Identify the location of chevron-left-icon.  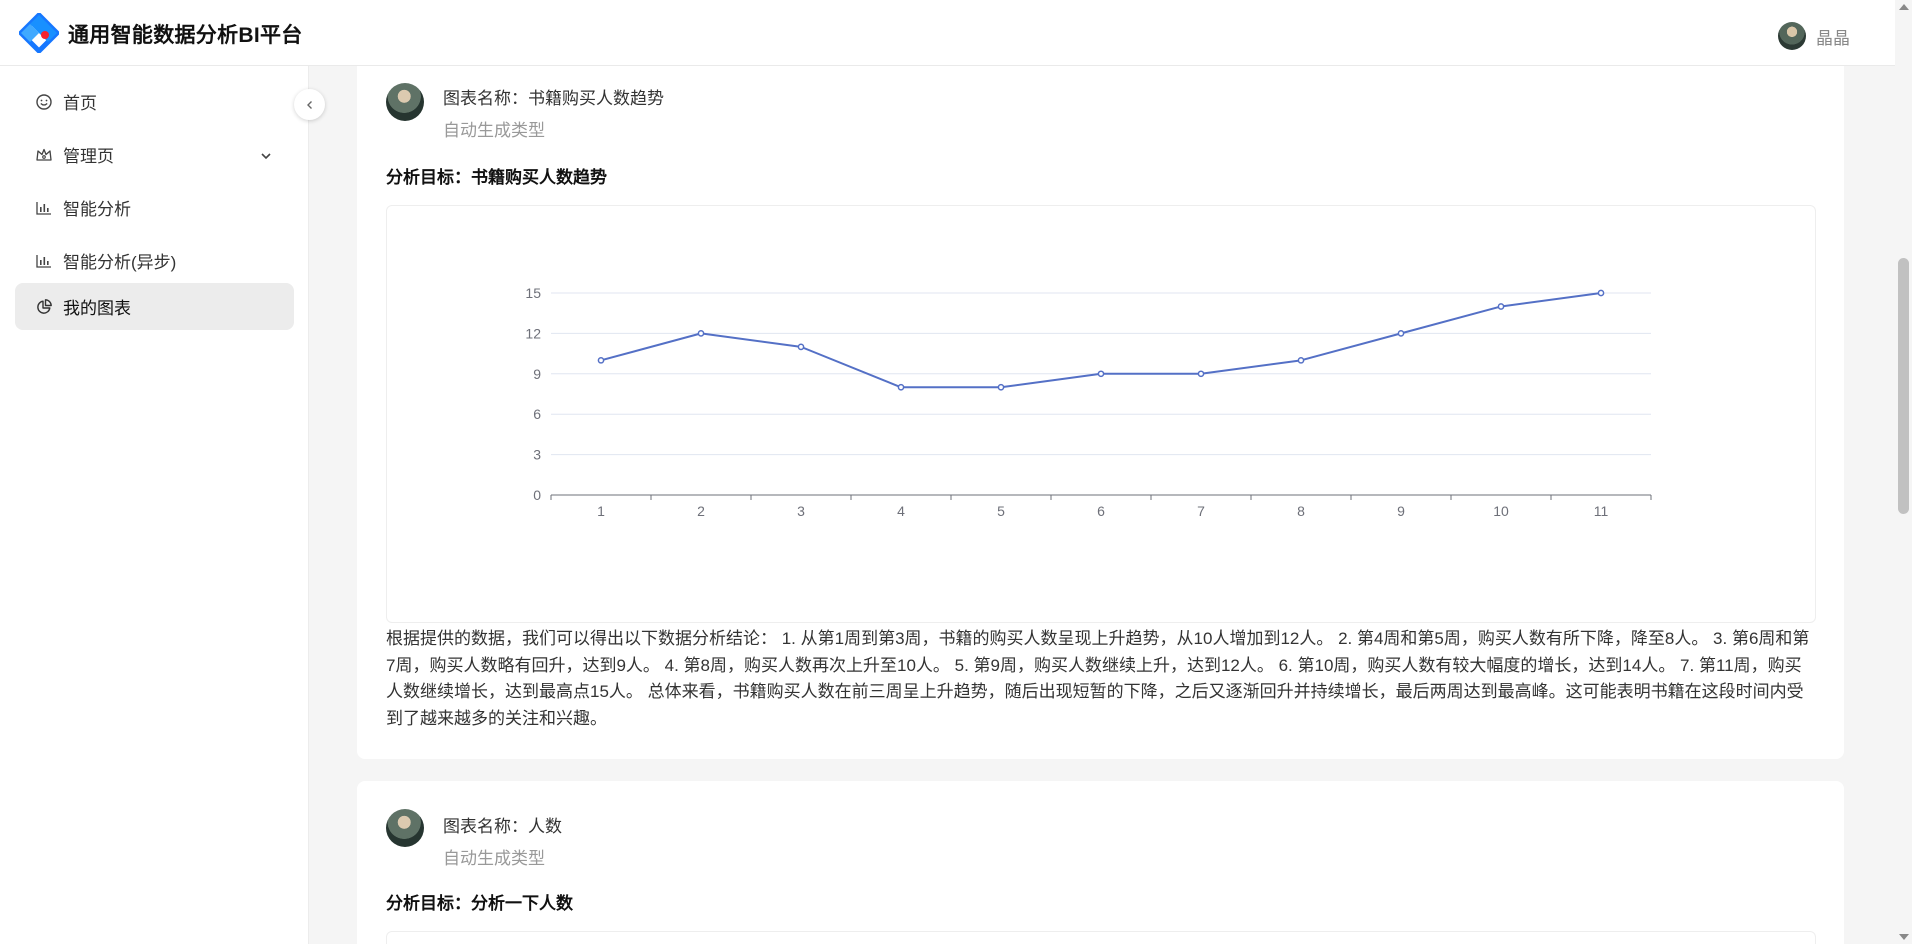
(309, 104).